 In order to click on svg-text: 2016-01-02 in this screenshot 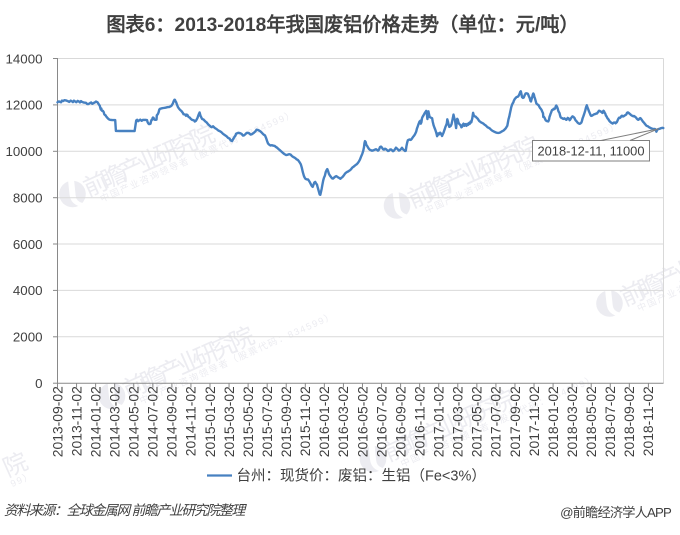, I will do `click(324, 421)`.